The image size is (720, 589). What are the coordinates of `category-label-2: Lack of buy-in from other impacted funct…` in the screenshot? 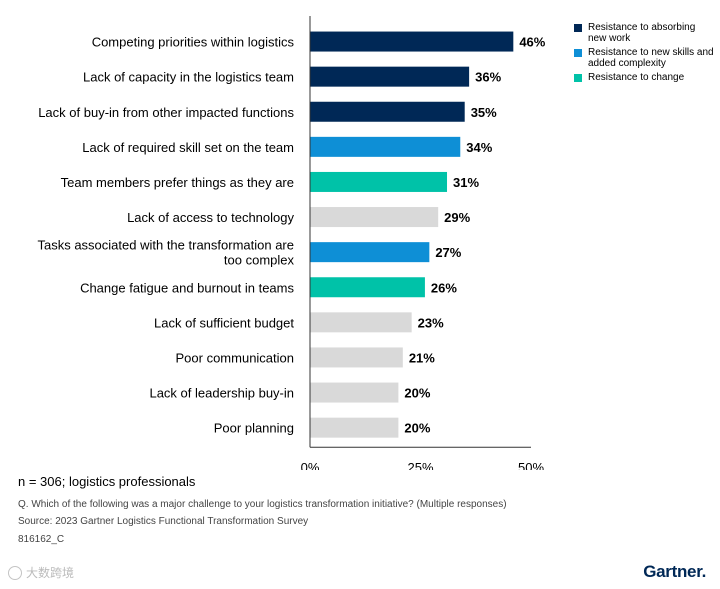 It's located at (166, 112).